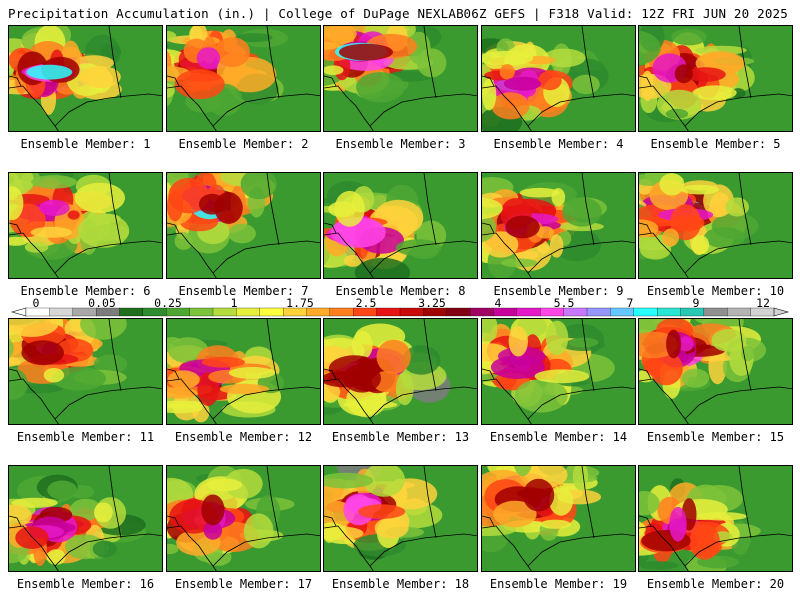 Image resolution: width=800 pixels, height=600 pixels. What do you see at coordinates (366, 303) in the screenshot?
I see `colorbar-tick-label: 2.5` at bounding box center [366, 303].